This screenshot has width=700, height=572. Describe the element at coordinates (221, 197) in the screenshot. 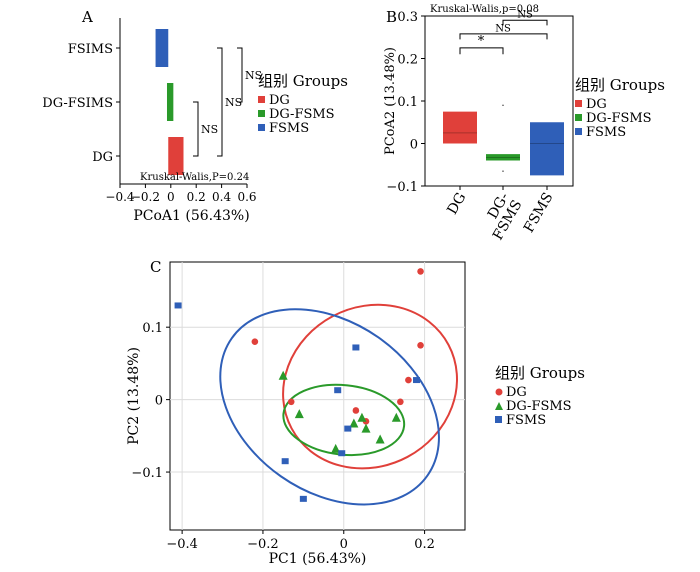

I see `x-tick-label: 0.4` at that location.